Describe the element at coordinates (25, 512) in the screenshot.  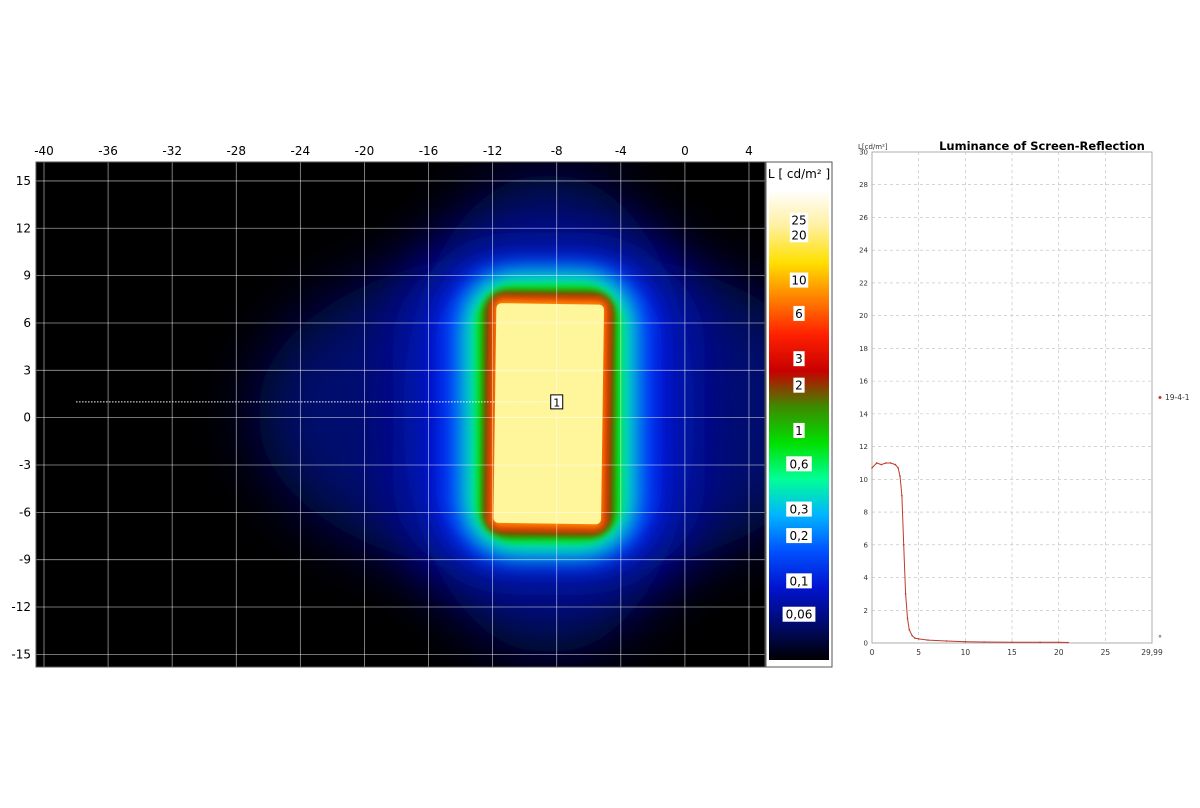
I see `y-tick-label: -6` at that location.